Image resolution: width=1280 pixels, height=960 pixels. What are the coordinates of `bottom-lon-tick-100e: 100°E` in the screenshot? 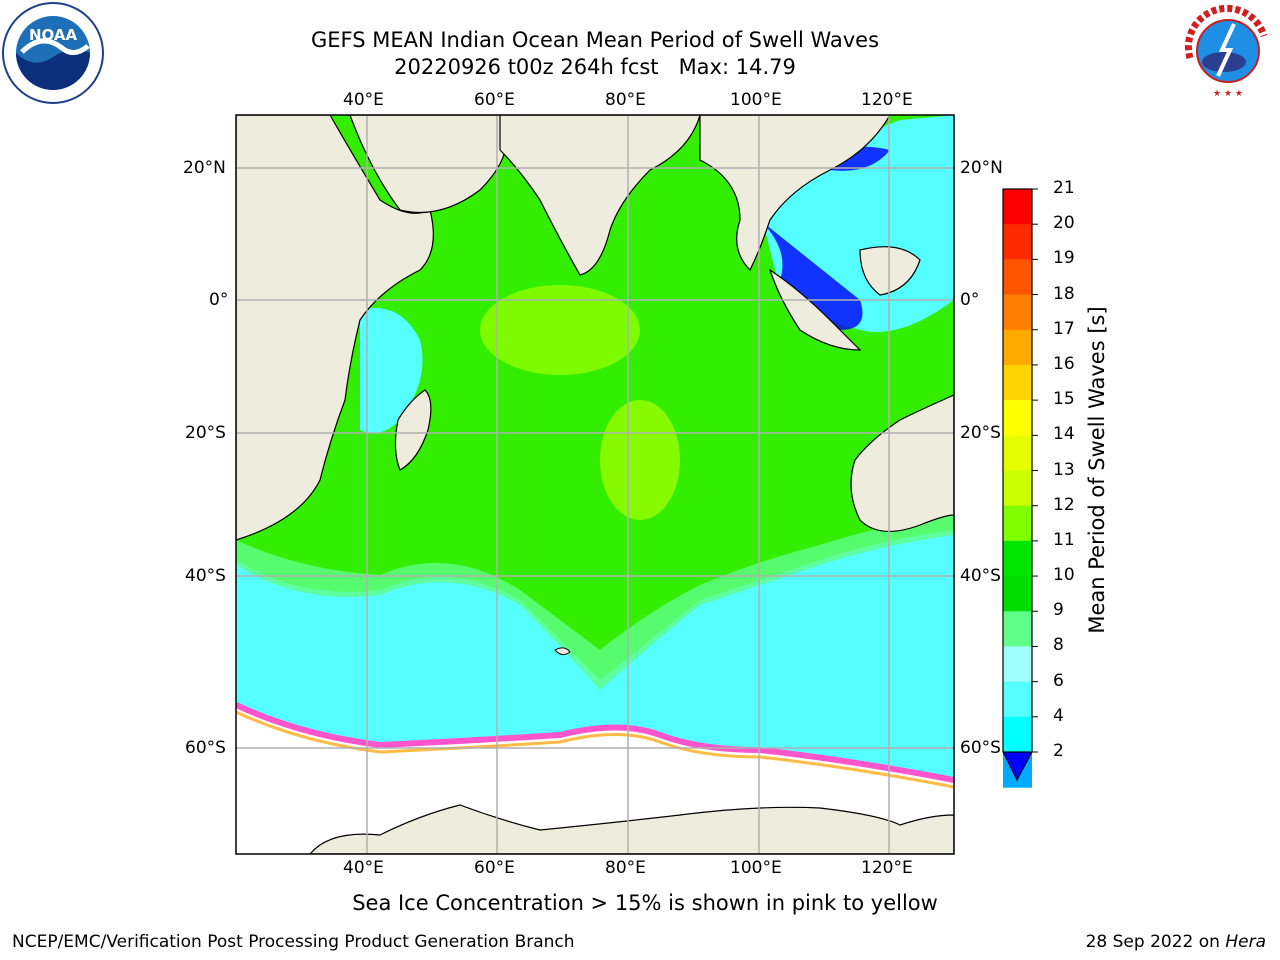 It's located at (756, 868).